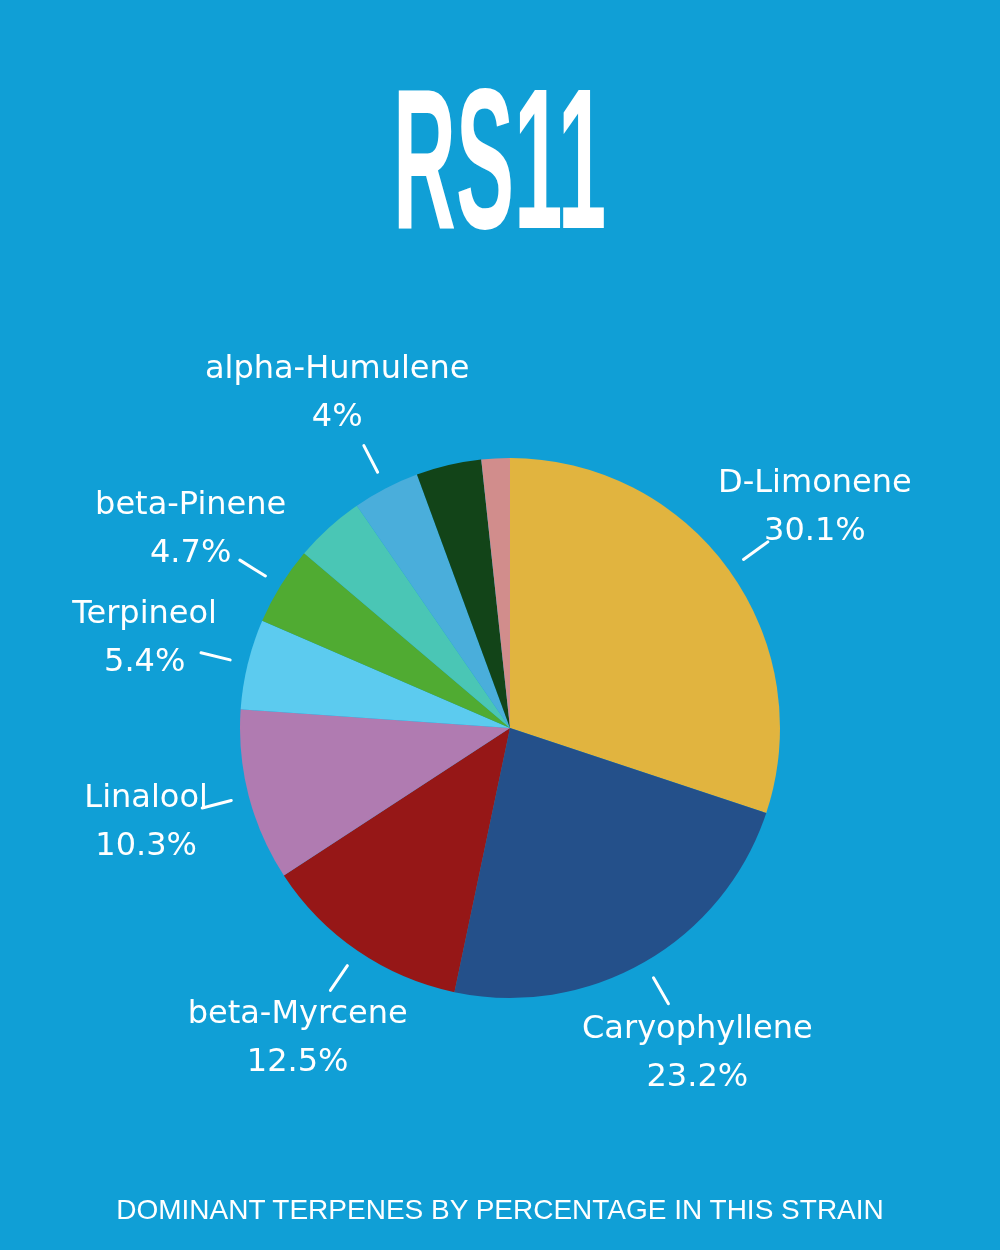  I want to click on data-label: 23.2%, so click(697, 1075).